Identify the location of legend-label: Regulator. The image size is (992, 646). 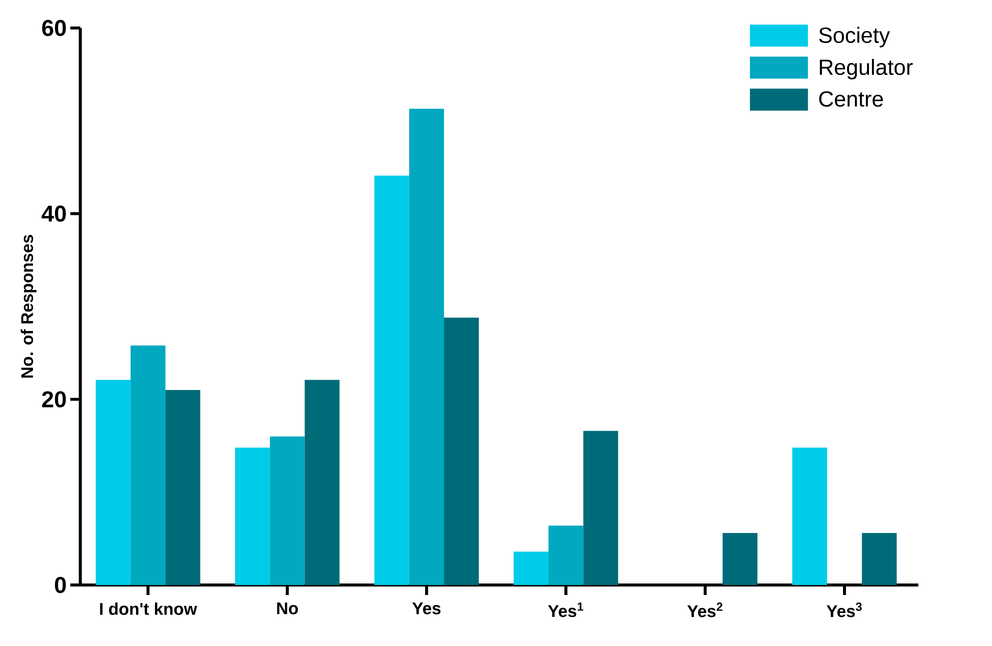
(866, 69).